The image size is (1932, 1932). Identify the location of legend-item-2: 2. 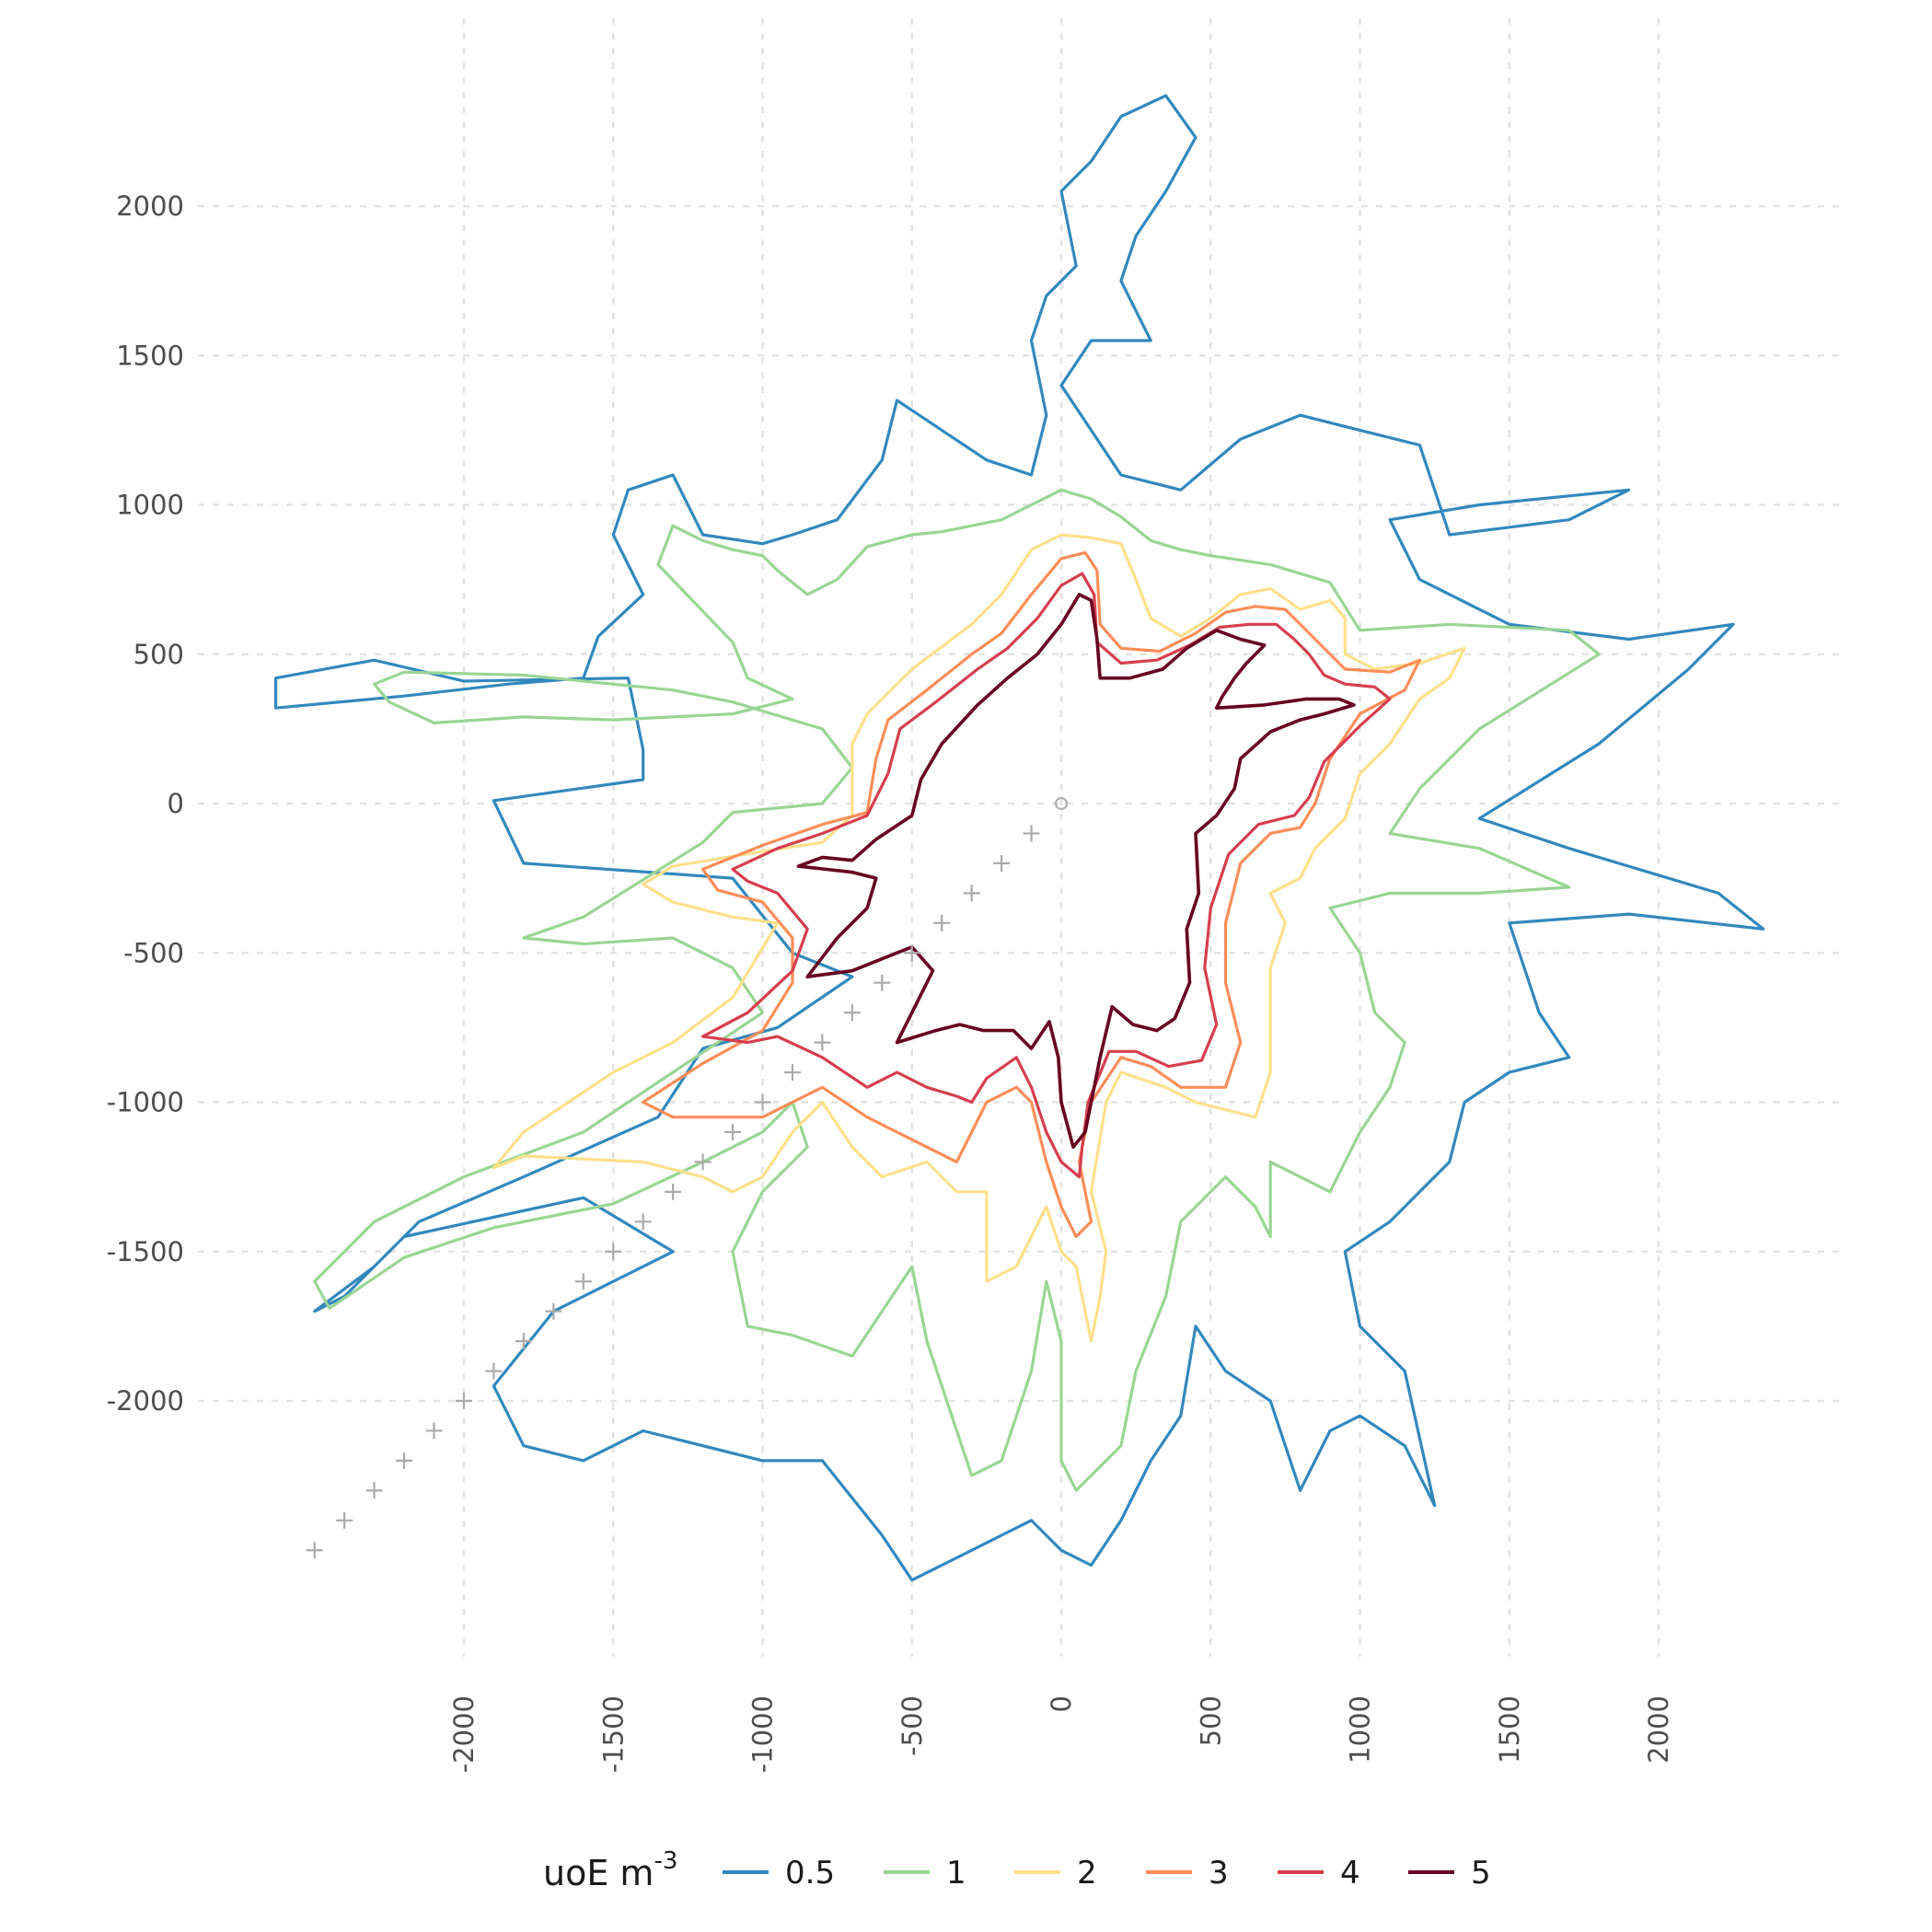
(1055, 1874).